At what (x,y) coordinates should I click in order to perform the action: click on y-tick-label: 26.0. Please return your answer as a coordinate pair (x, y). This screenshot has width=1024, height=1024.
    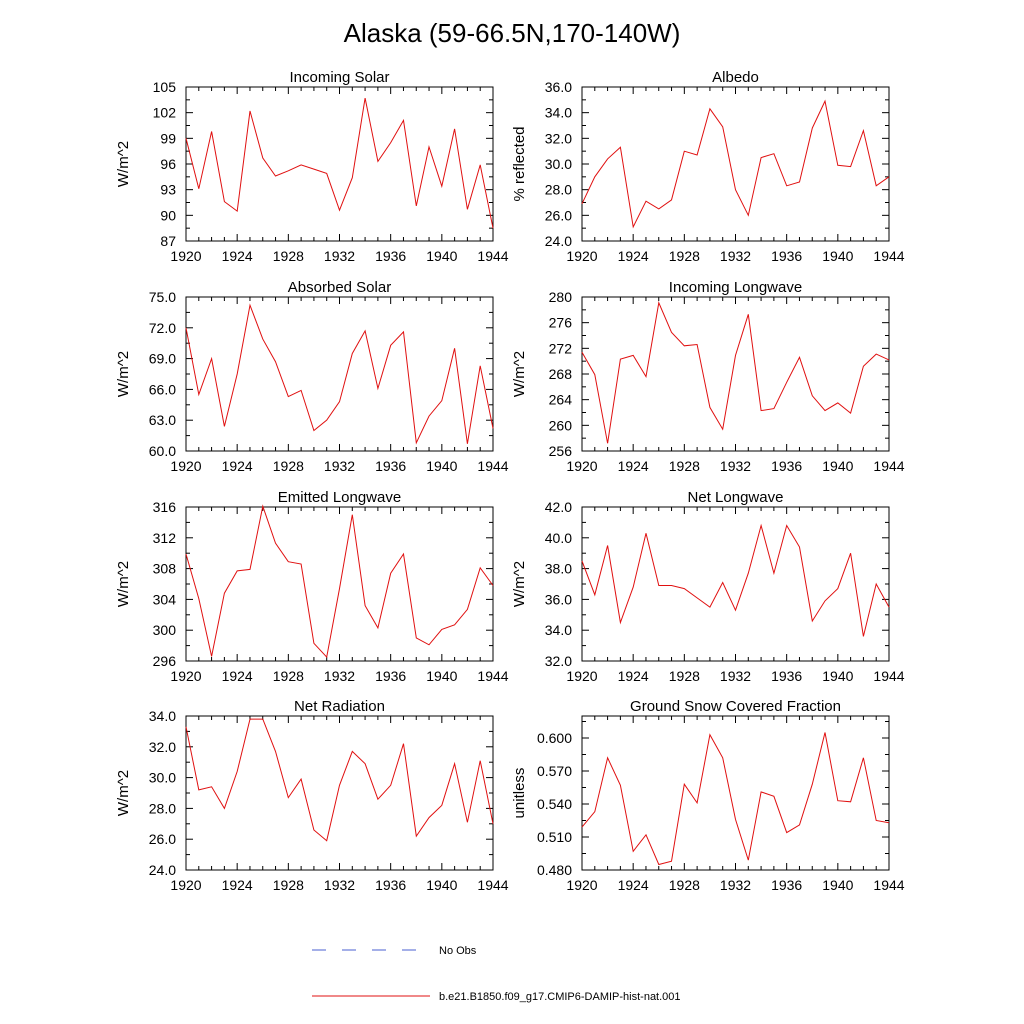
    Looking at the image, I should click on (162, 839).